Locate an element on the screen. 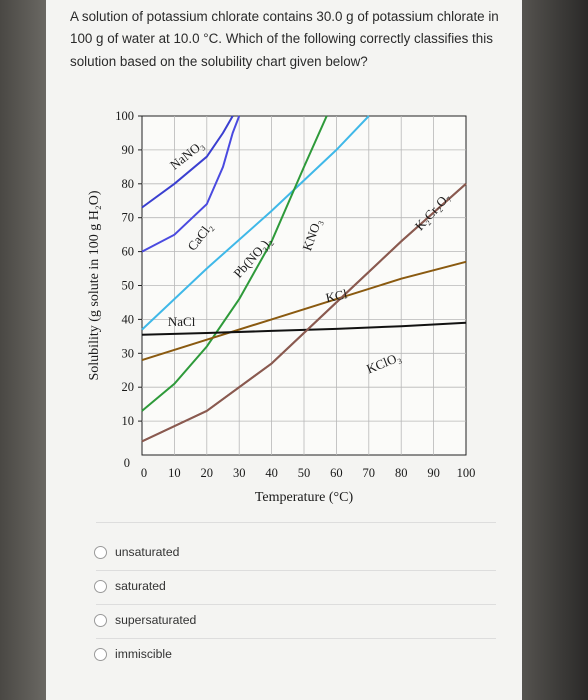 This screenshot has height=700, width=588. x-tick-label: 20 is located at coordinates (207, 473).